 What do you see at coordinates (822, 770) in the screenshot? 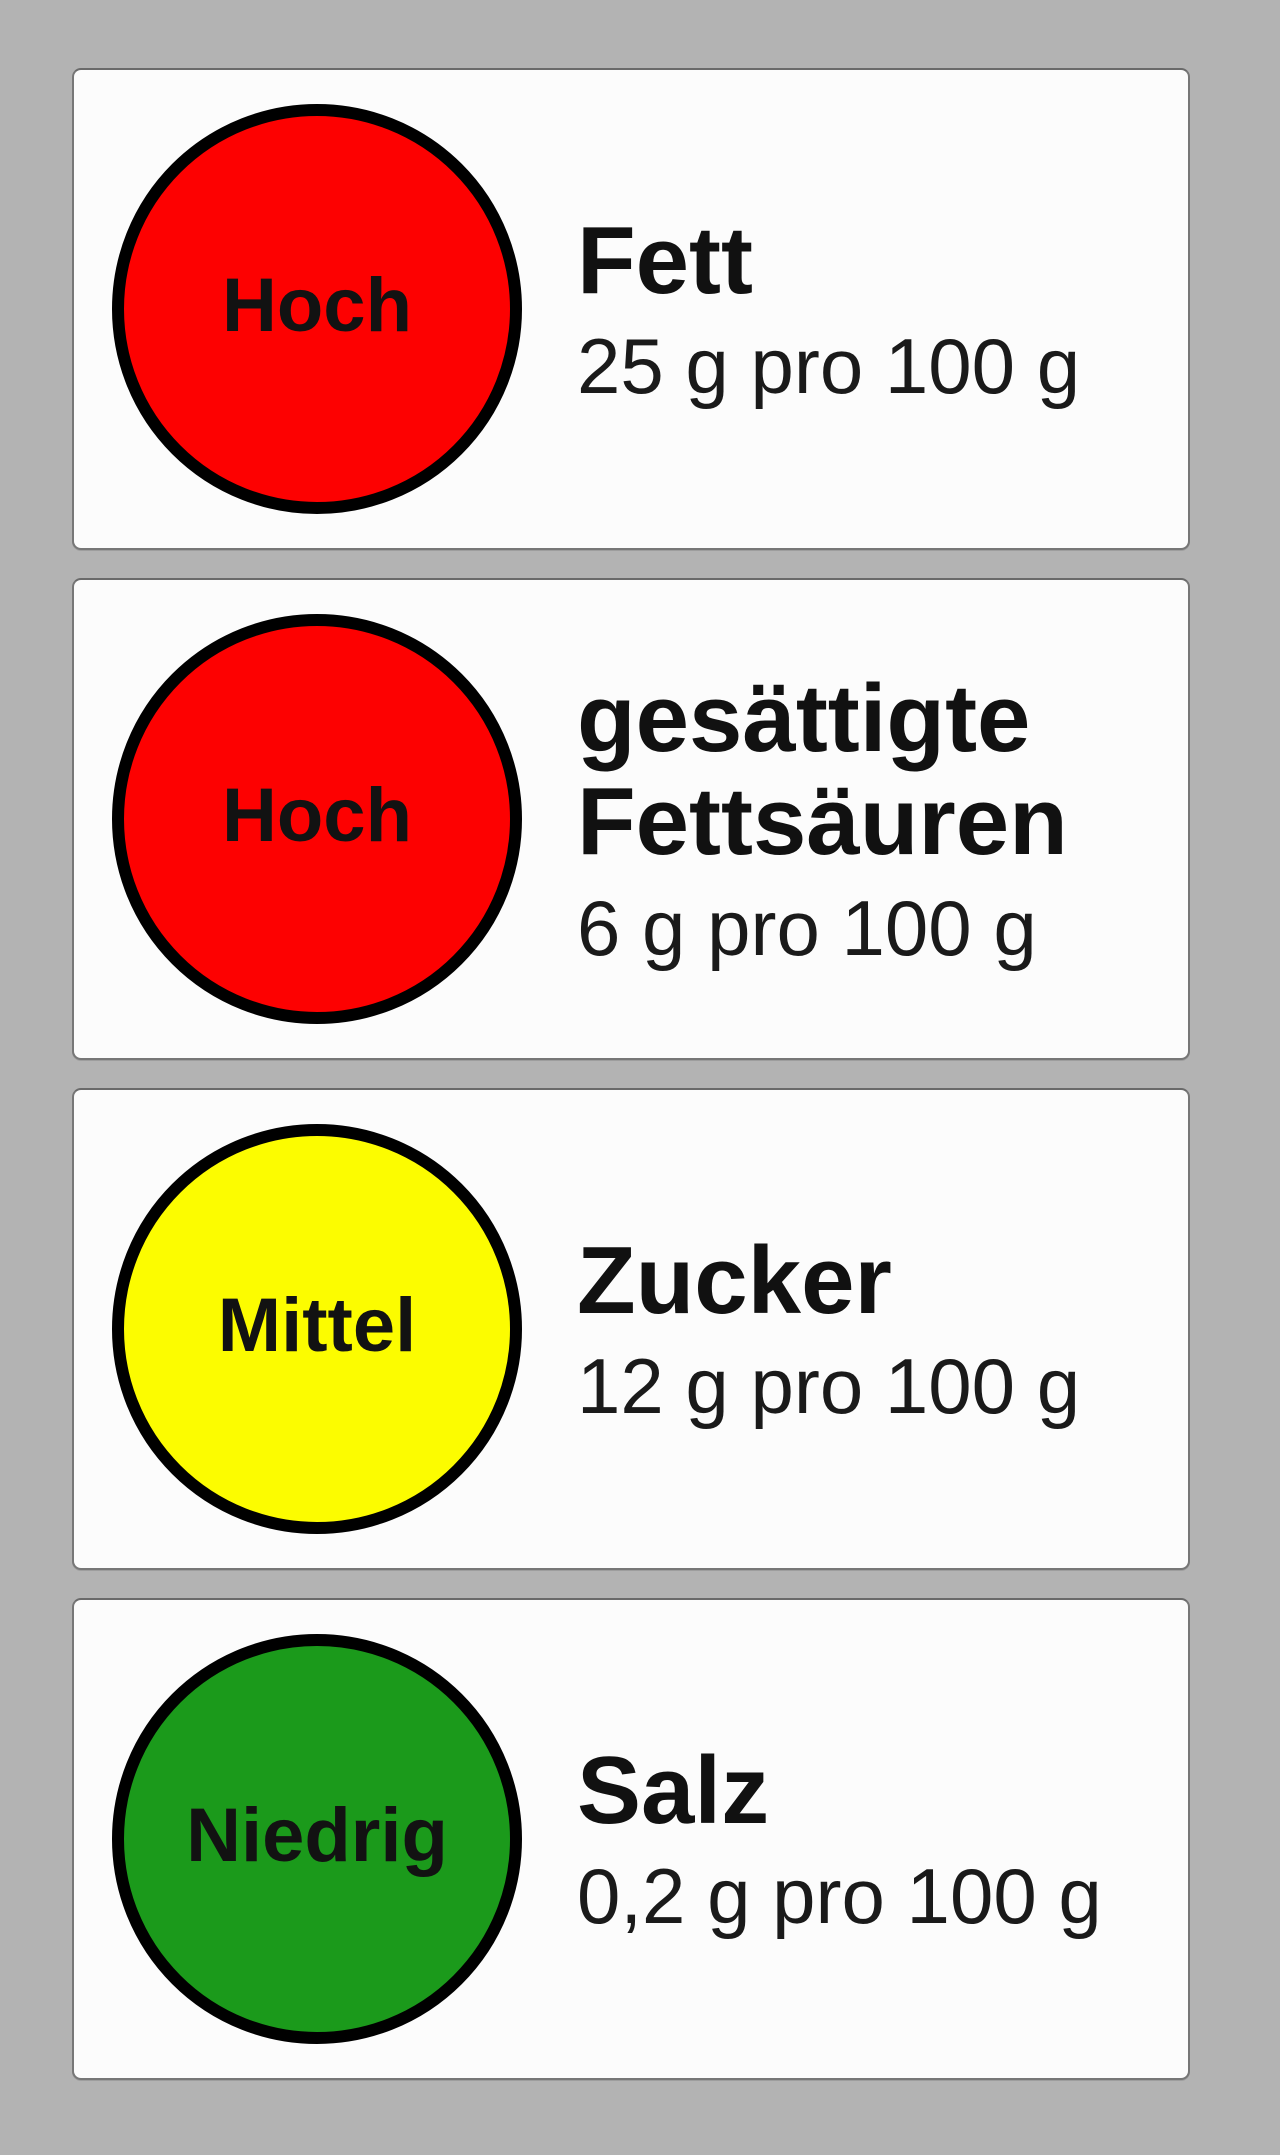
I see `nutrient-name: gesättigte Fettsäuren` at bounding box center [822, 770].